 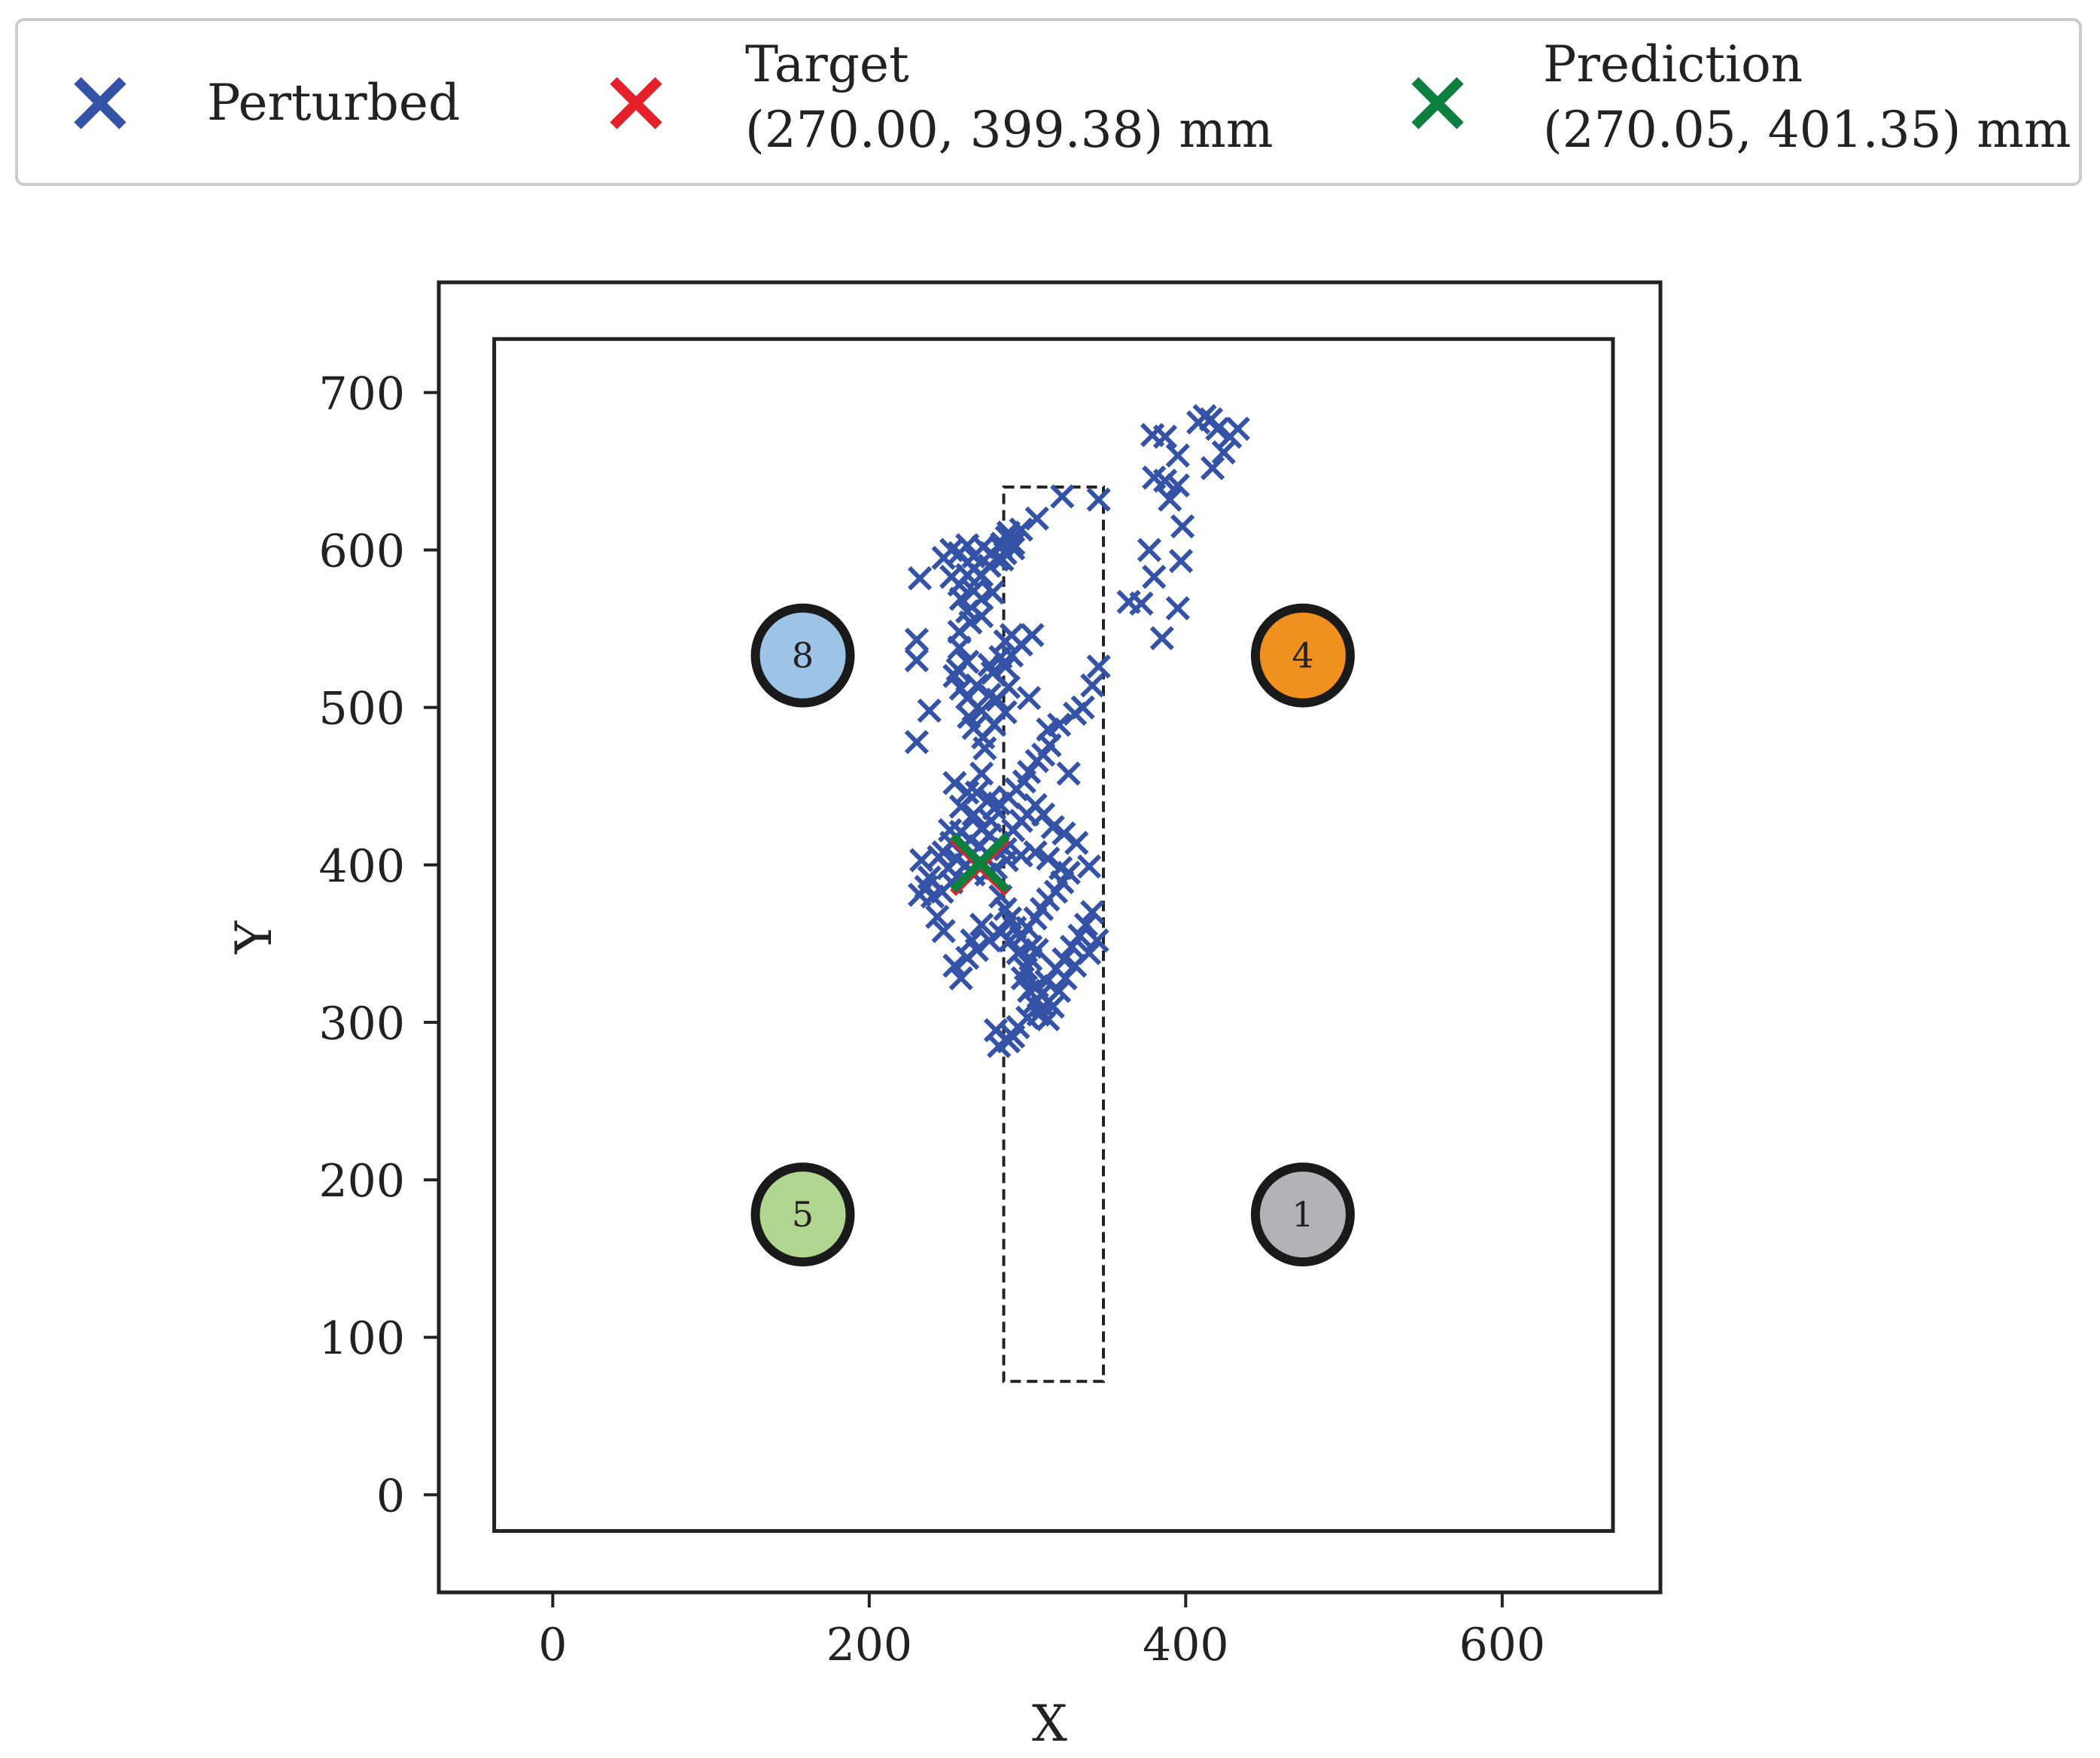 What do you see at coordinates (1077, 731) in the screenshot?
I see `series-perturbed` at bounding box center [1077, 731].